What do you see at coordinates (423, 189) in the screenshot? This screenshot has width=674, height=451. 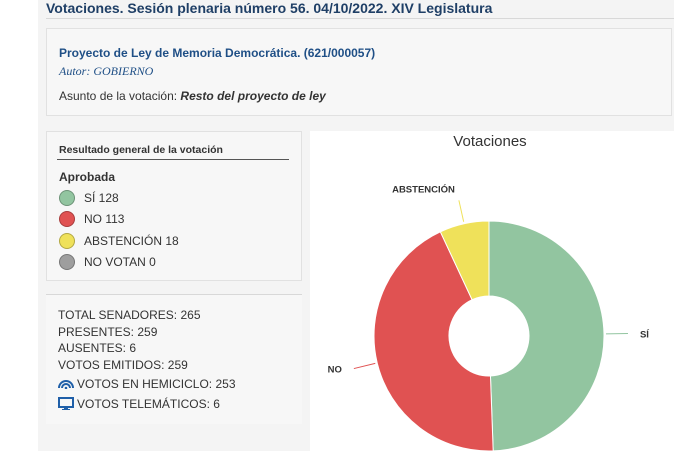 I see `slice-label-abstencion: ABSTENCIÓN` at bounding box center [423, 189].